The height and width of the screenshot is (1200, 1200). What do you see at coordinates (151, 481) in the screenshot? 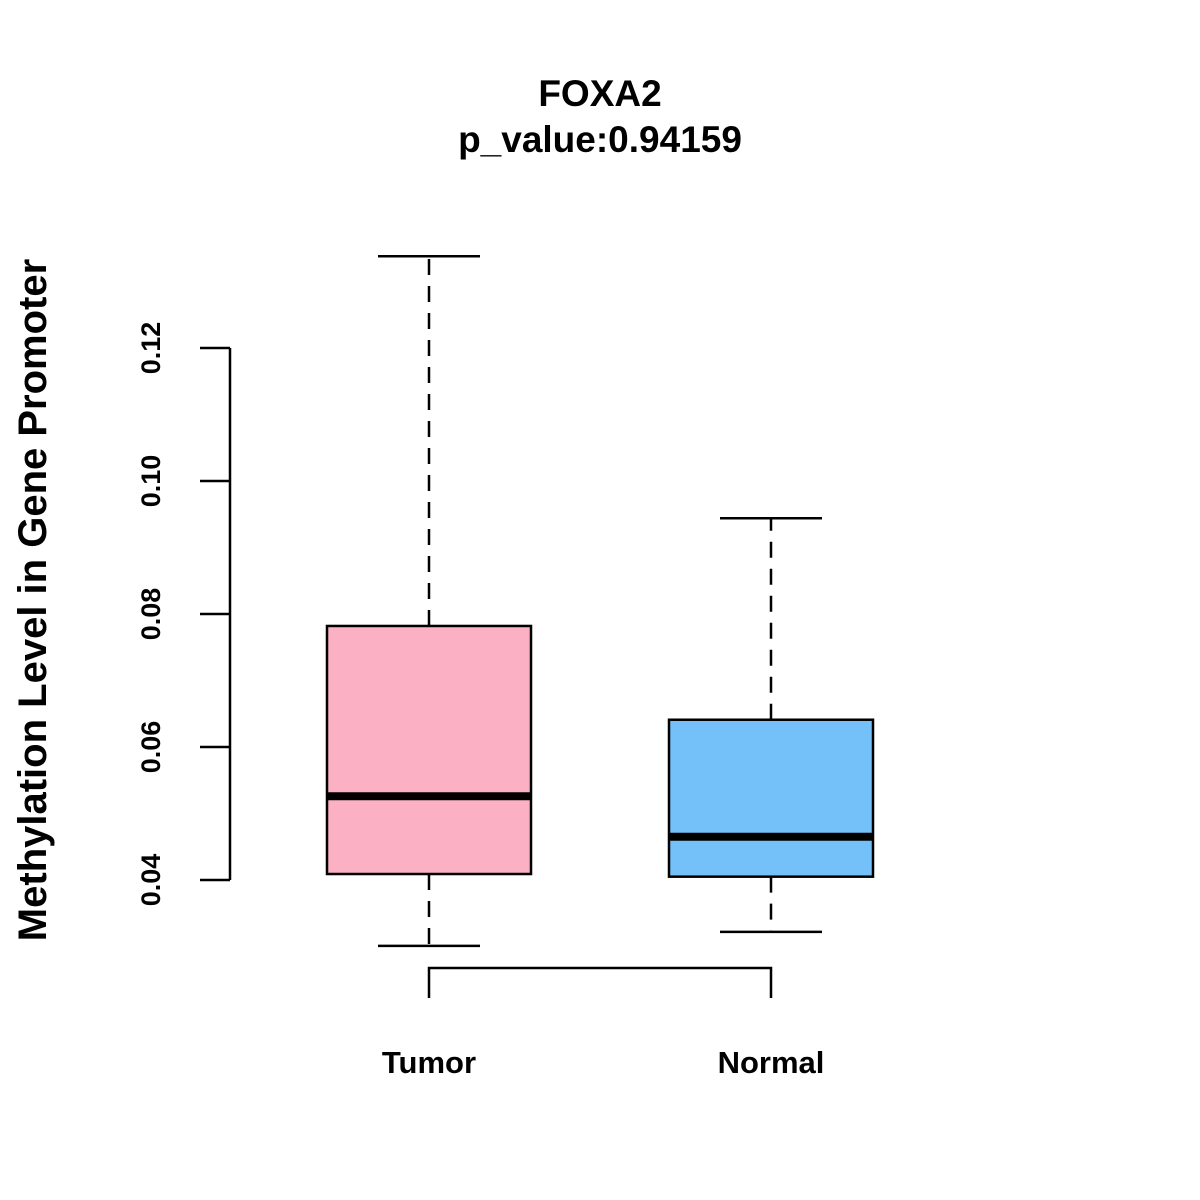
I see `y-tick-label: 0.10` at bounding box center [151, 481].